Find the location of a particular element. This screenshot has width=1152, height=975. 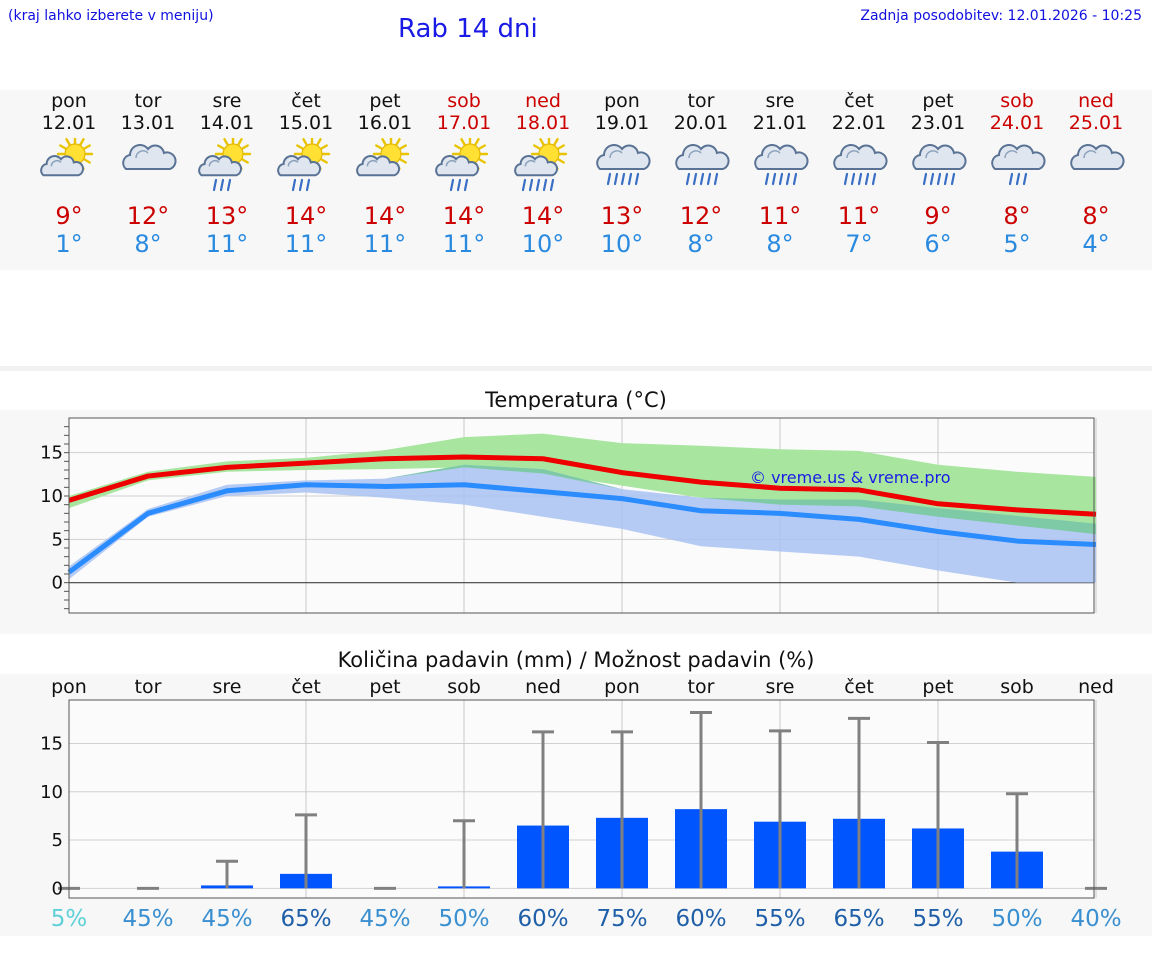

day-date: 21.01 is located at coordinates (780, 123).